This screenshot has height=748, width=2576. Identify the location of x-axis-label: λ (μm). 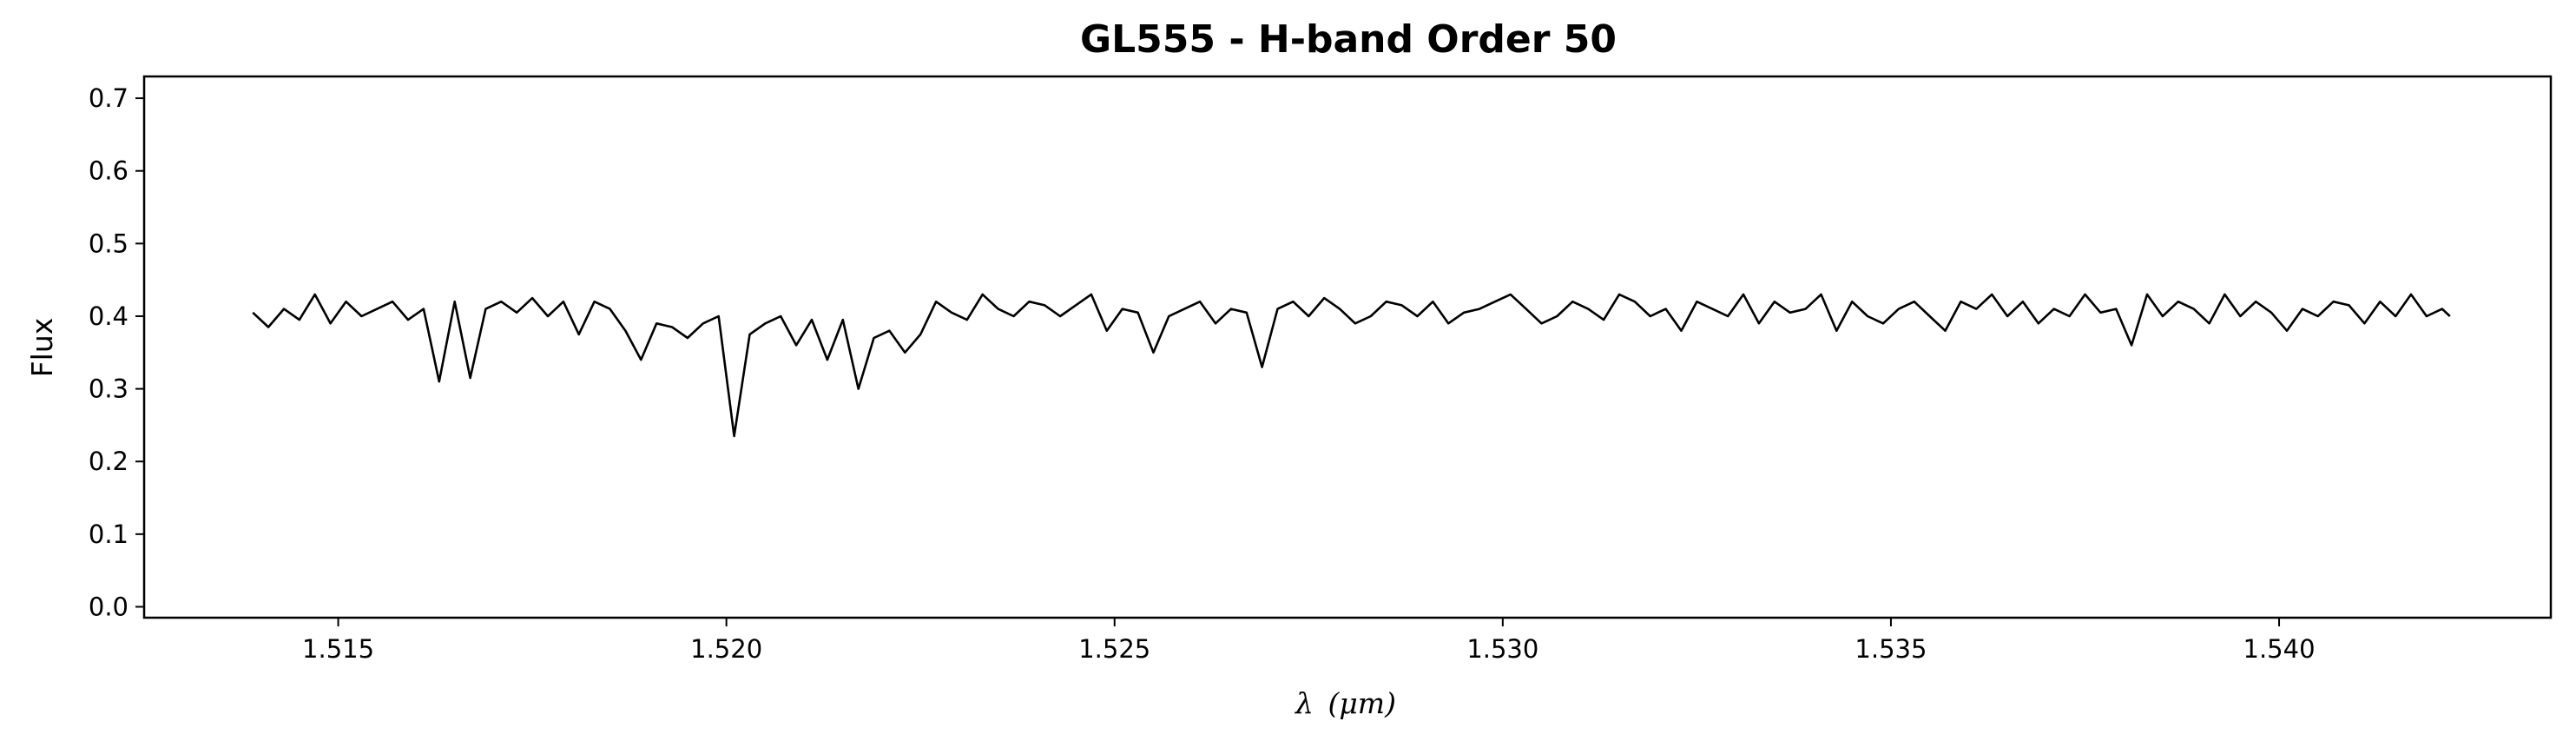
(1345, 703).